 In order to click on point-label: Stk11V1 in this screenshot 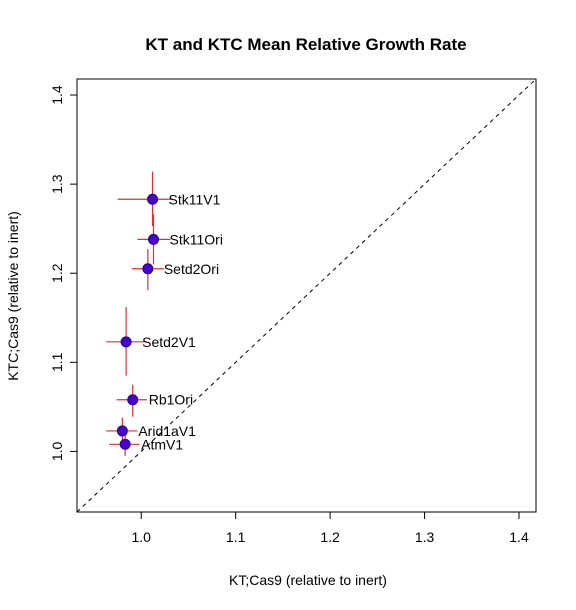, I will do `click(195, 199)`.